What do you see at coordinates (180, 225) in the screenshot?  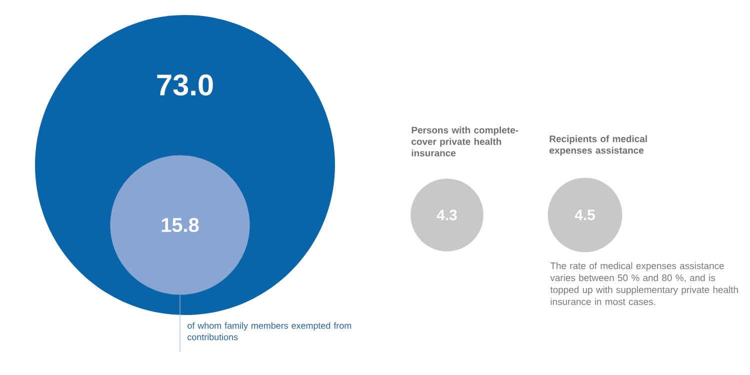 I see `data-label: 15.8` at bounding box center [180, 225].